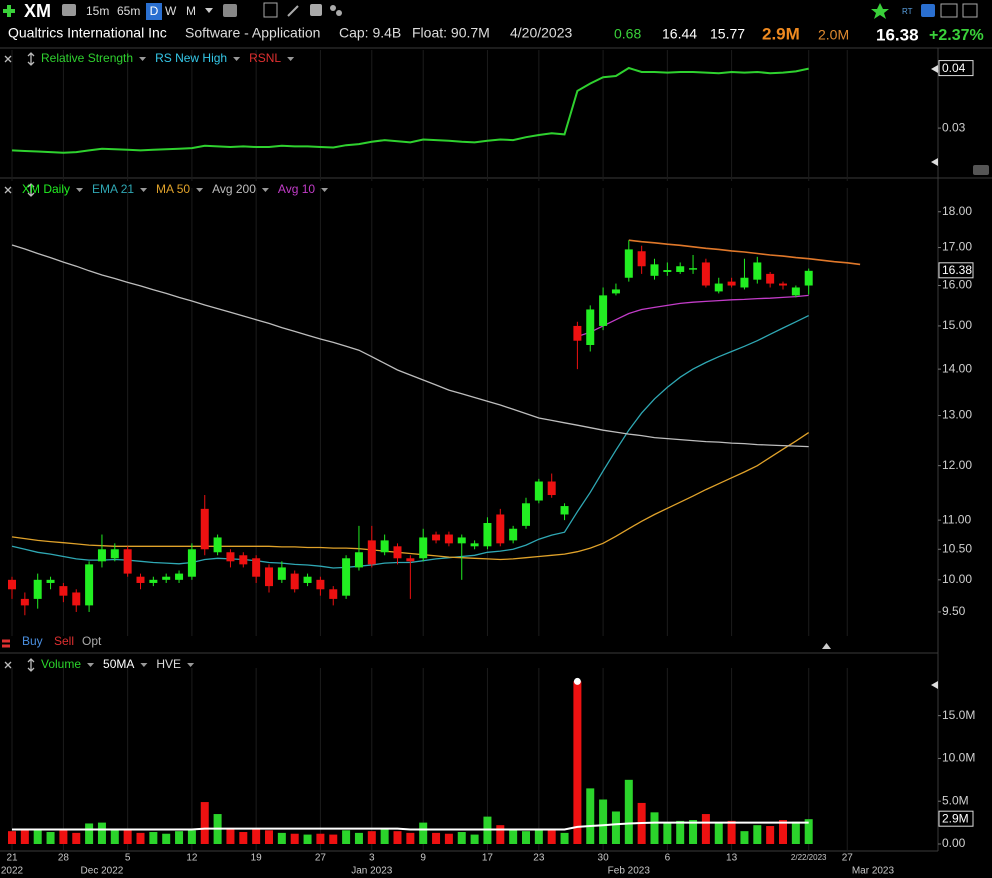 This screenshot has height=878, width=992. What do you see at coordinates (118, 664) in the screenshot?
I see `legend-entry: 50MA` at bounding box center [118, 664].